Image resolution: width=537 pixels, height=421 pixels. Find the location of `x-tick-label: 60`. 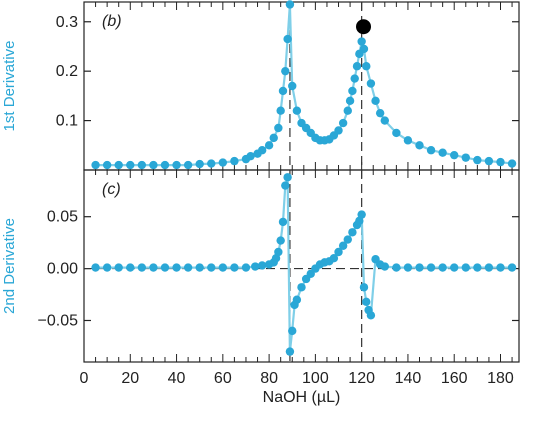

x-tick-label: 60 is located at coordinates (223, 378).